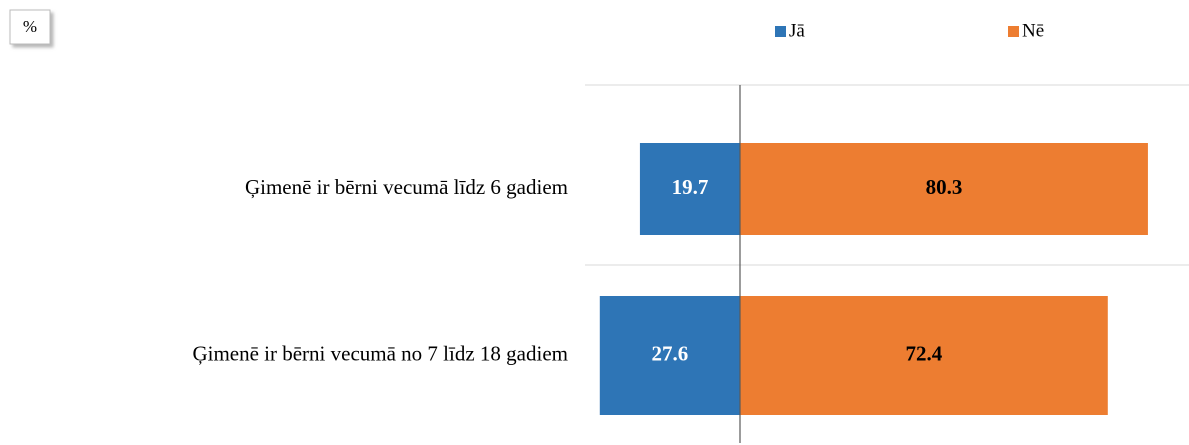 The height and width of the screenshot is (445, 1189). I want to click on unit-label: %, so click(30, 26).